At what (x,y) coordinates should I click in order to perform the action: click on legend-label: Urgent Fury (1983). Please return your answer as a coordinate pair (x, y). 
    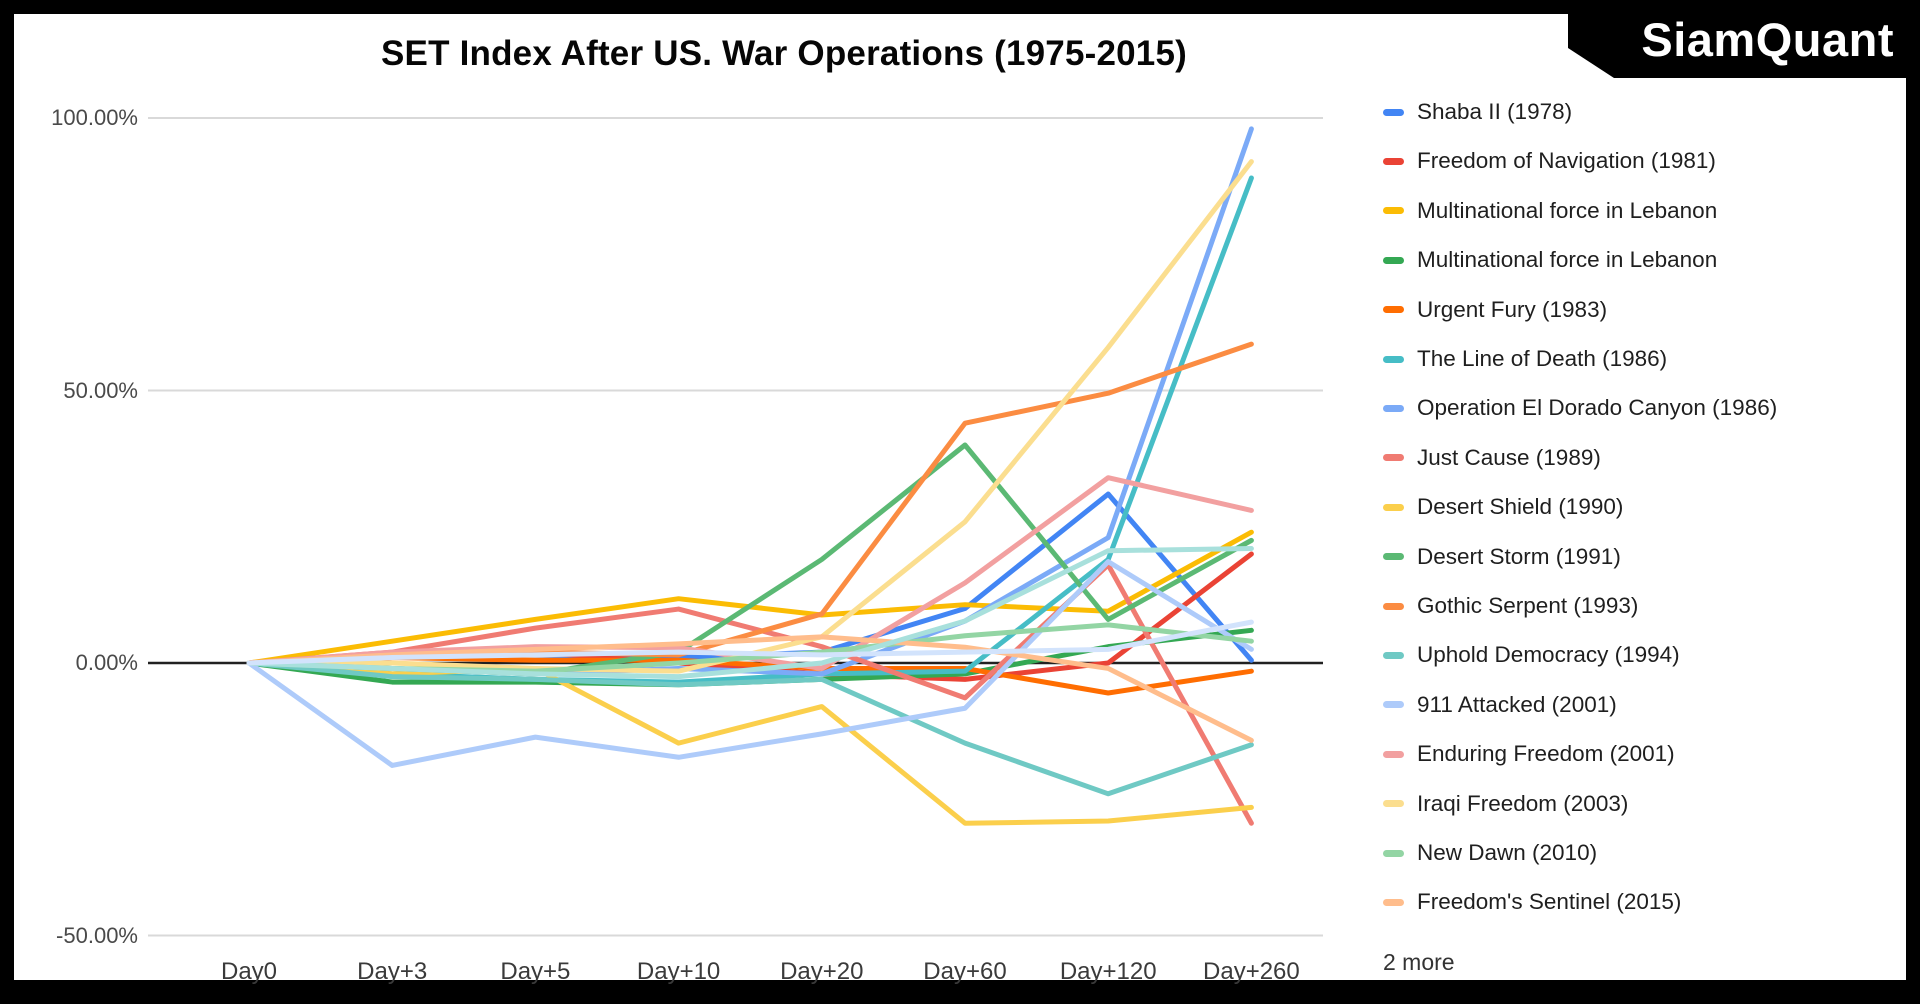
    Looking at the image, I should click on (1512, 309).